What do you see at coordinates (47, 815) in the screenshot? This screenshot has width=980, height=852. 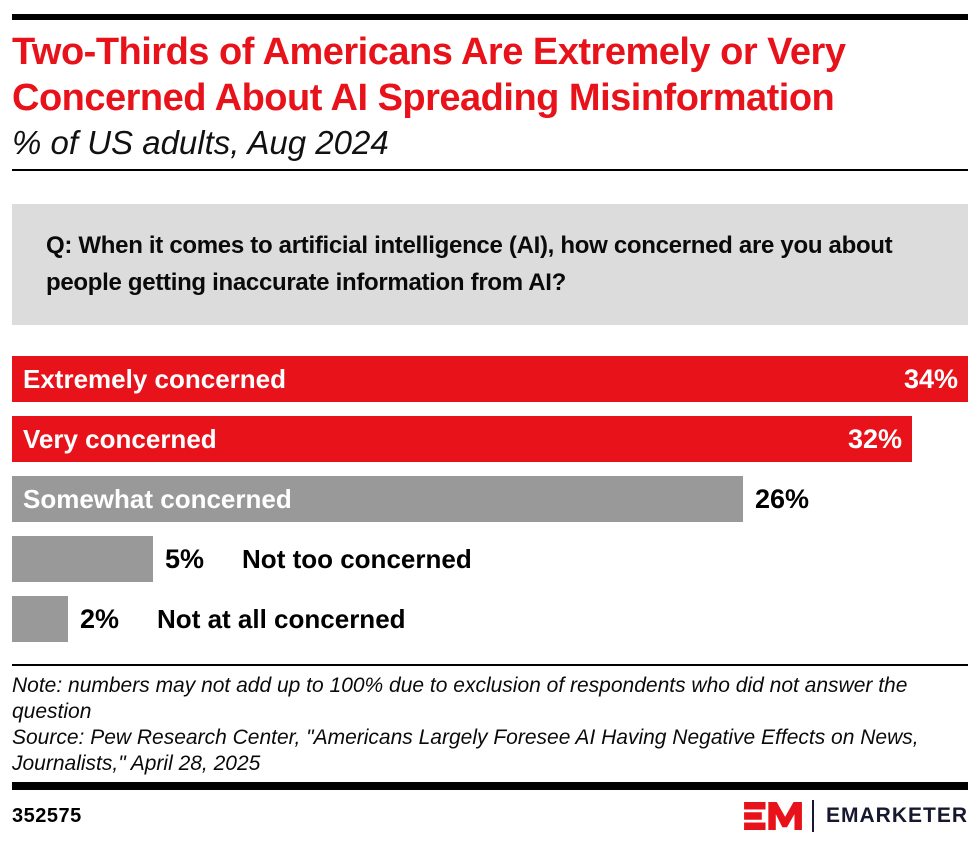 I see `chart-id: 352575` at bounding box center [47, 815].